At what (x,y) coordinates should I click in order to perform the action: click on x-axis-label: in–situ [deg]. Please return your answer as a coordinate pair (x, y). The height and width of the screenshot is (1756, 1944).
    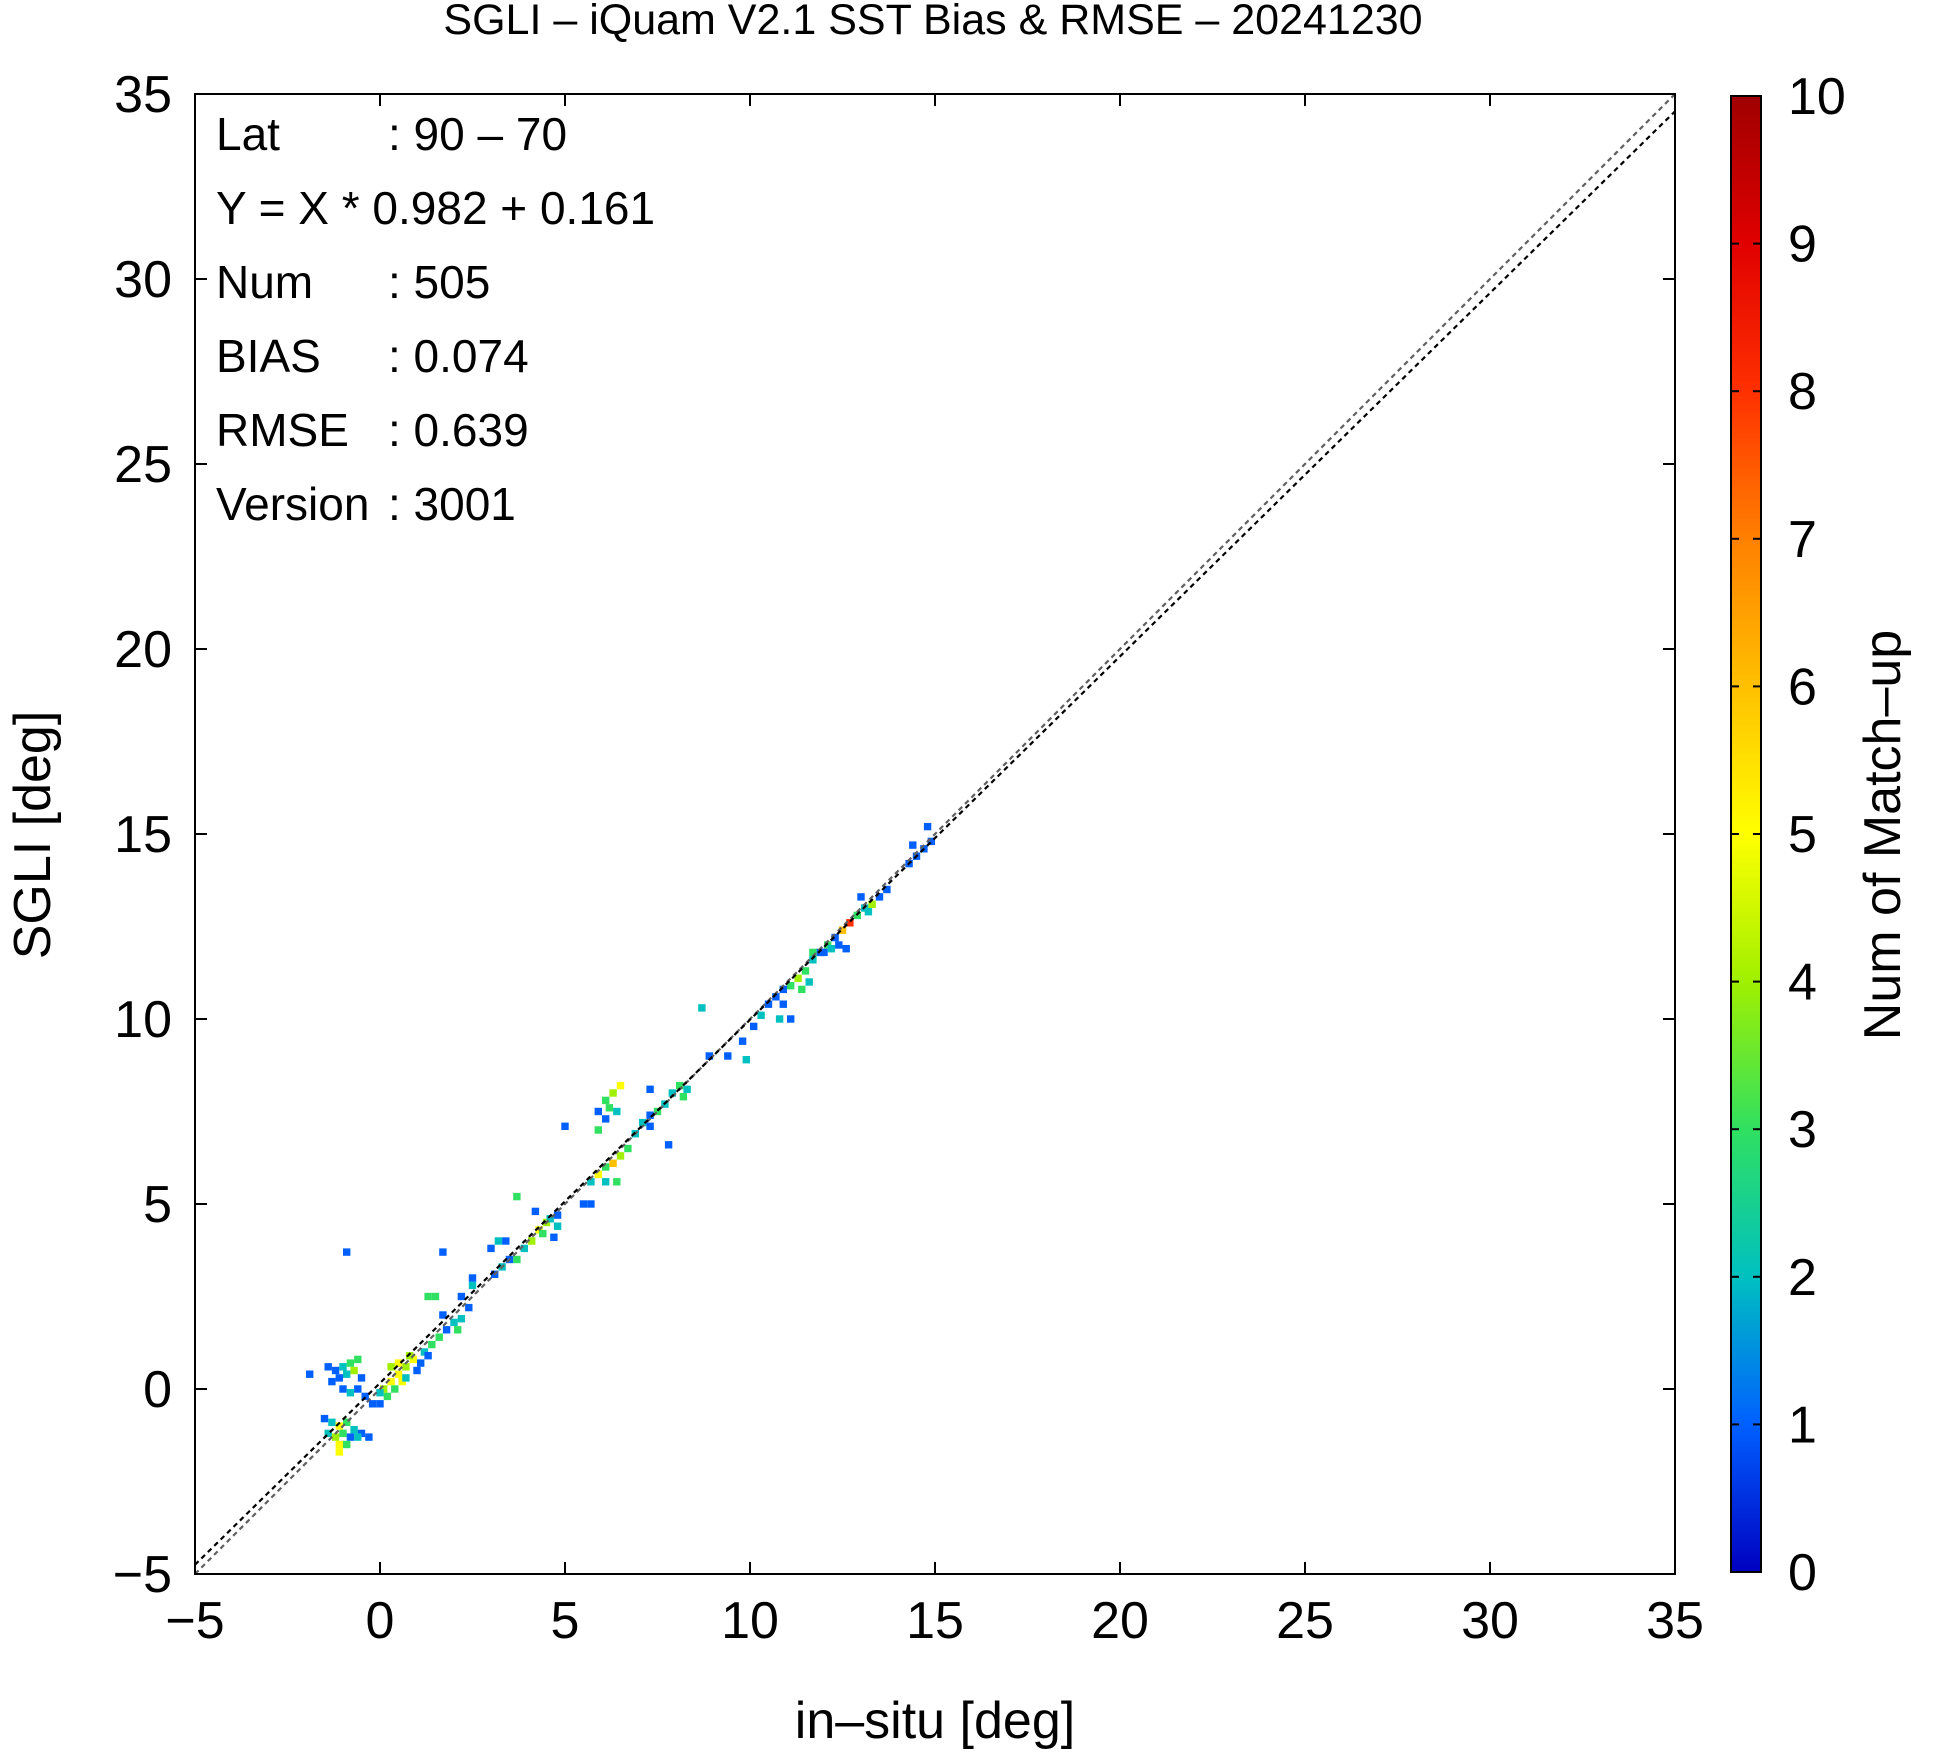
    Looking at the image, I should click on (935, 1721).